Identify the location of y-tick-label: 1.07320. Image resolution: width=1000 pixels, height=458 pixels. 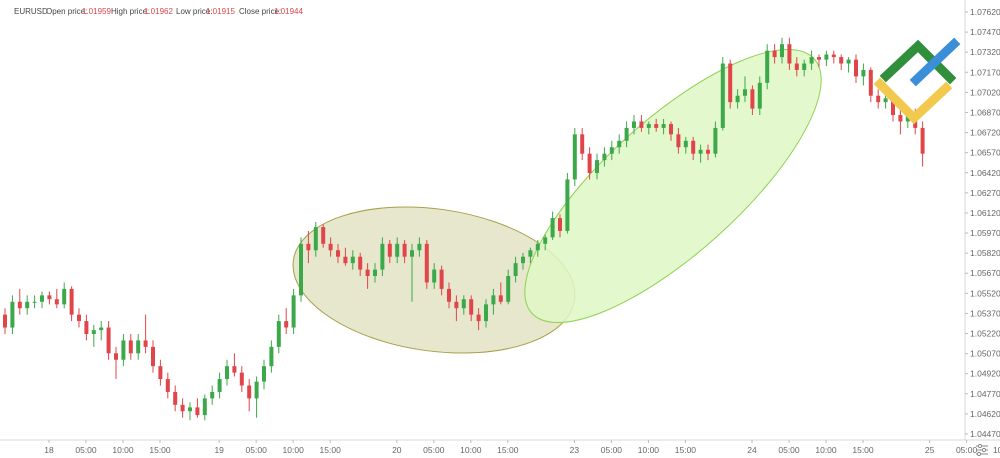
(985, 52).